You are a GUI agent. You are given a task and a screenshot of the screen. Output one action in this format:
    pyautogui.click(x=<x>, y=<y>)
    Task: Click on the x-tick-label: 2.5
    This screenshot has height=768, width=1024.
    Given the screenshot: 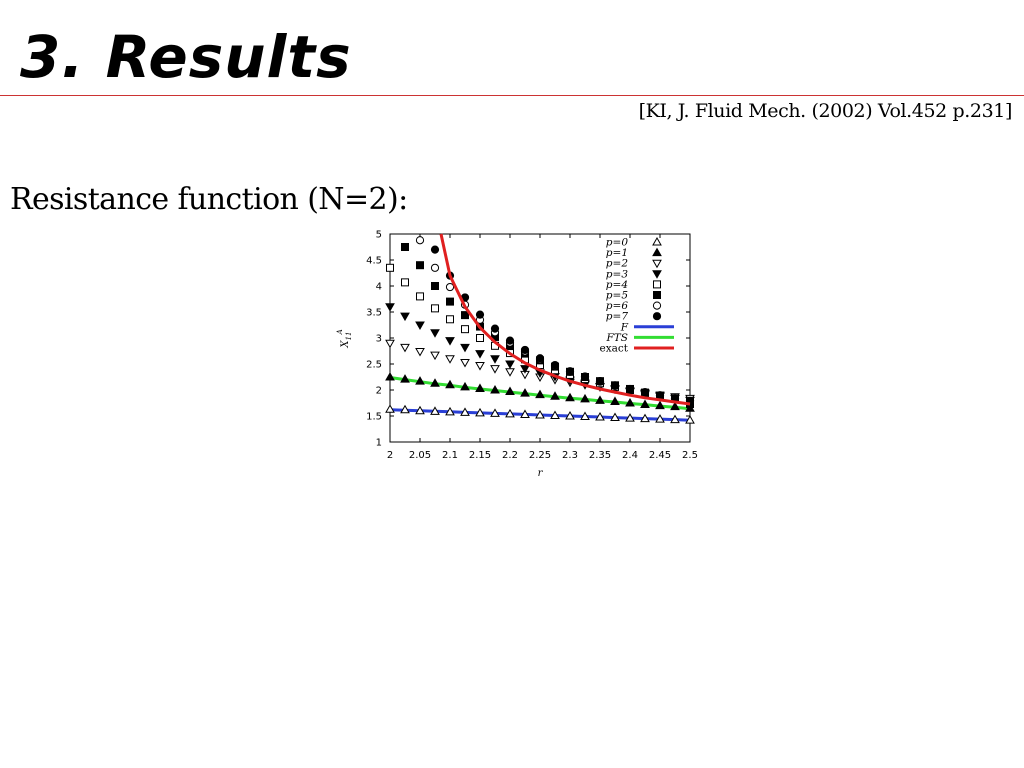 What is the action you would take?
    pyautogui.click(x=690, y=455)
    